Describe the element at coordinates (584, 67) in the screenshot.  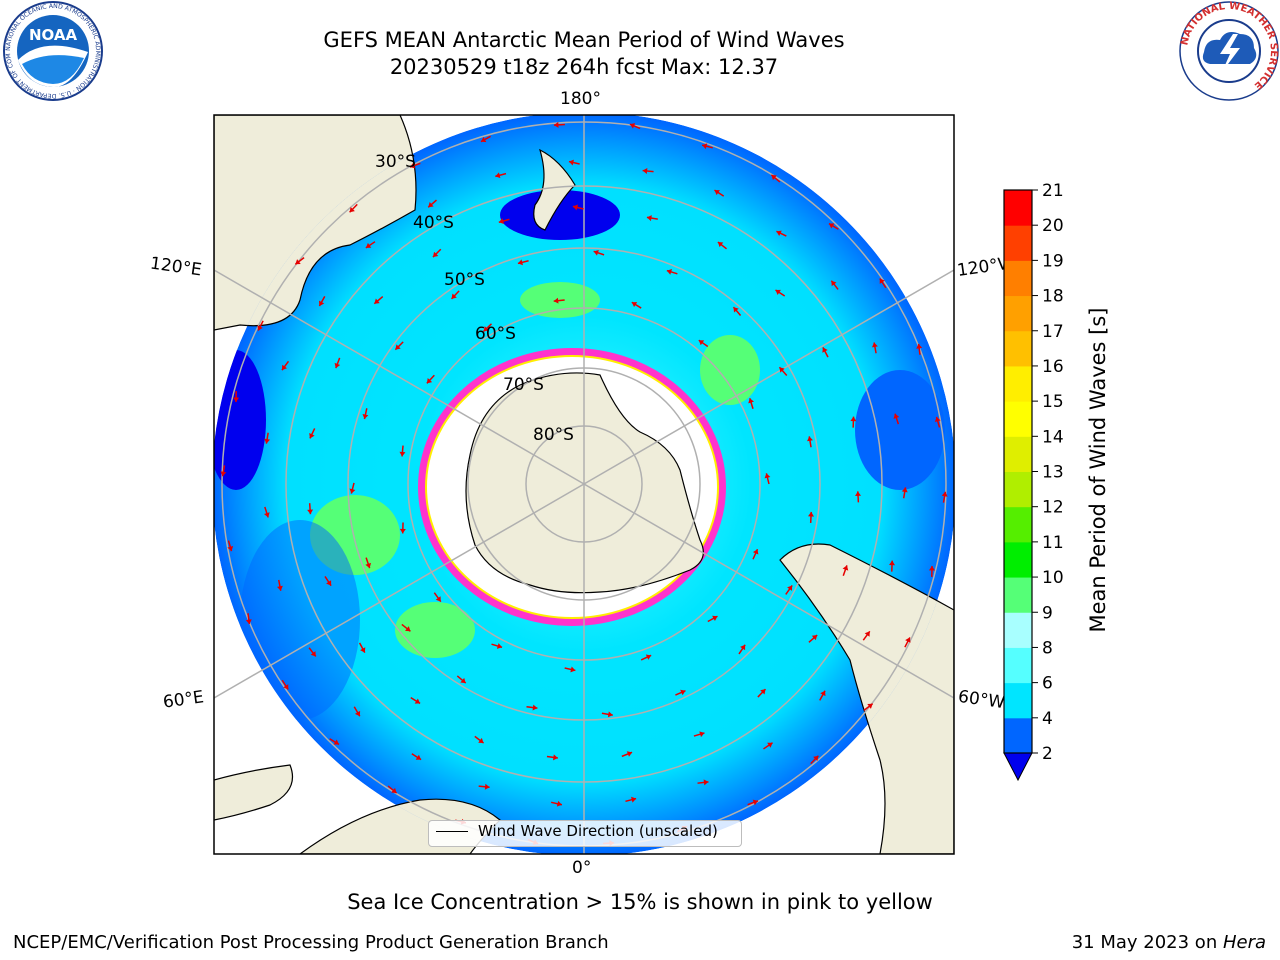
I see `page-subtitle-run: 20230529 t18z 264h fcst Max: 12.37` at that location.